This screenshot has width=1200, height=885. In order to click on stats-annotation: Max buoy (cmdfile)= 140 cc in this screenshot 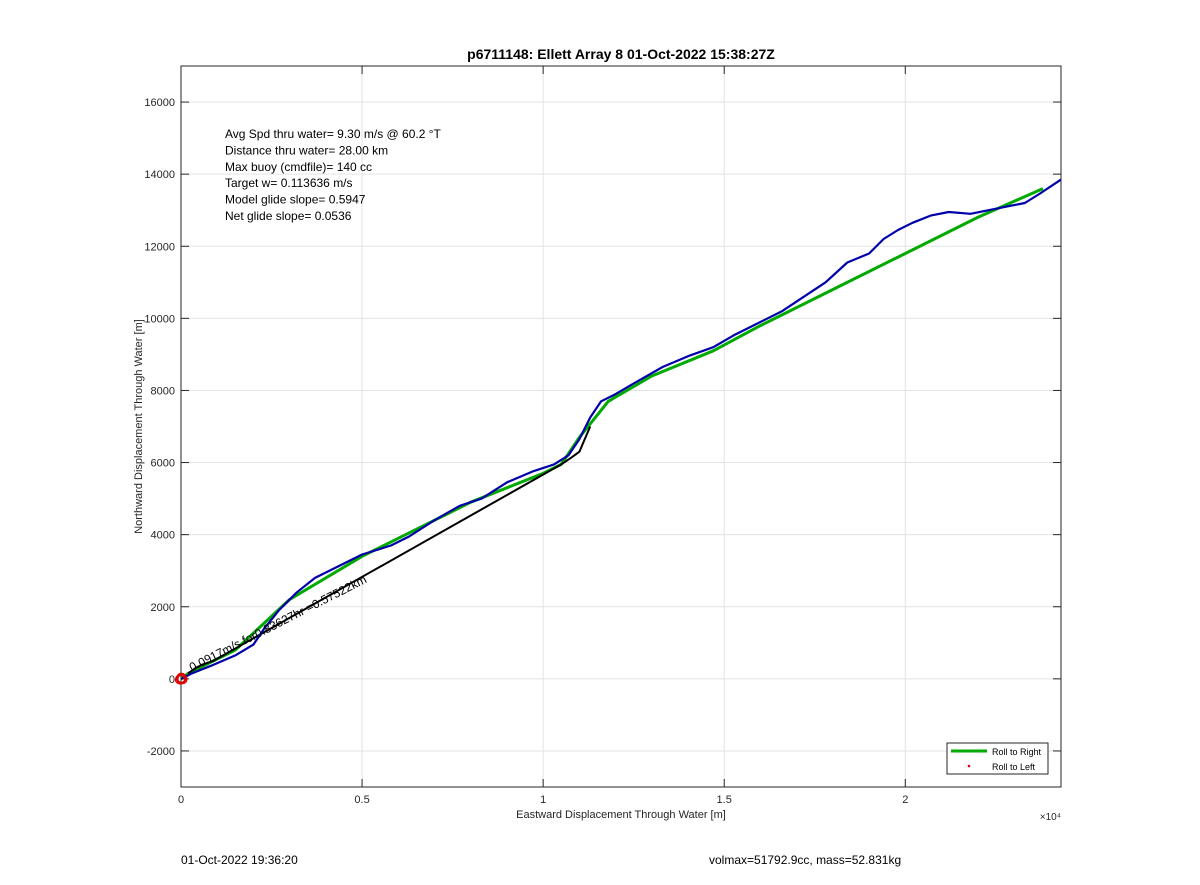, I will do `click(298, 167)`.